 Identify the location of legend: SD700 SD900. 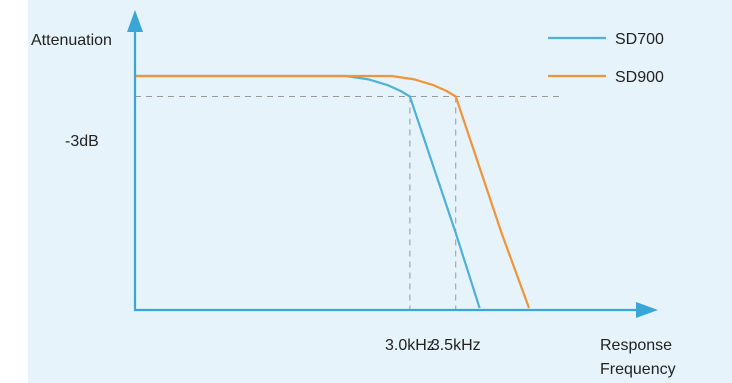
(606, 58).